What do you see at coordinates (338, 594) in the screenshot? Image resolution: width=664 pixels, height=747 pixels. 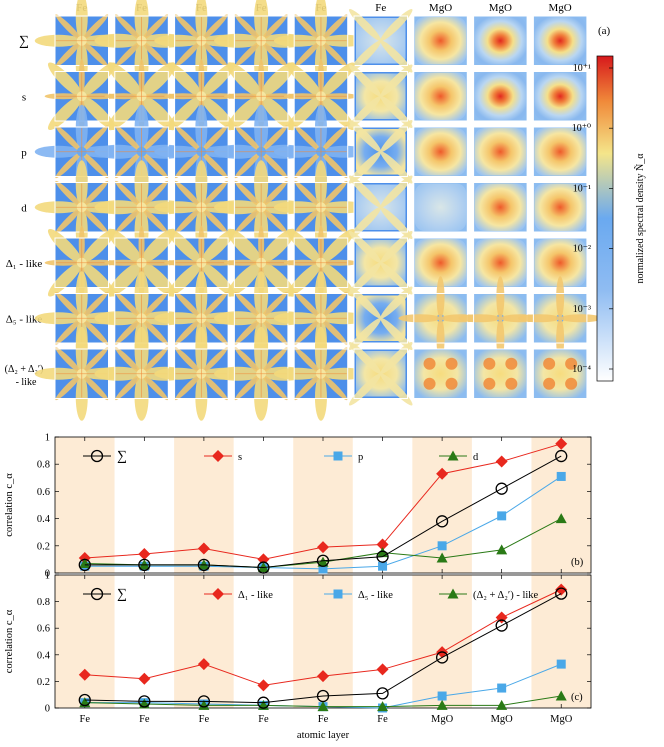 I see `legend-marker` at bounding box center [338, 594].